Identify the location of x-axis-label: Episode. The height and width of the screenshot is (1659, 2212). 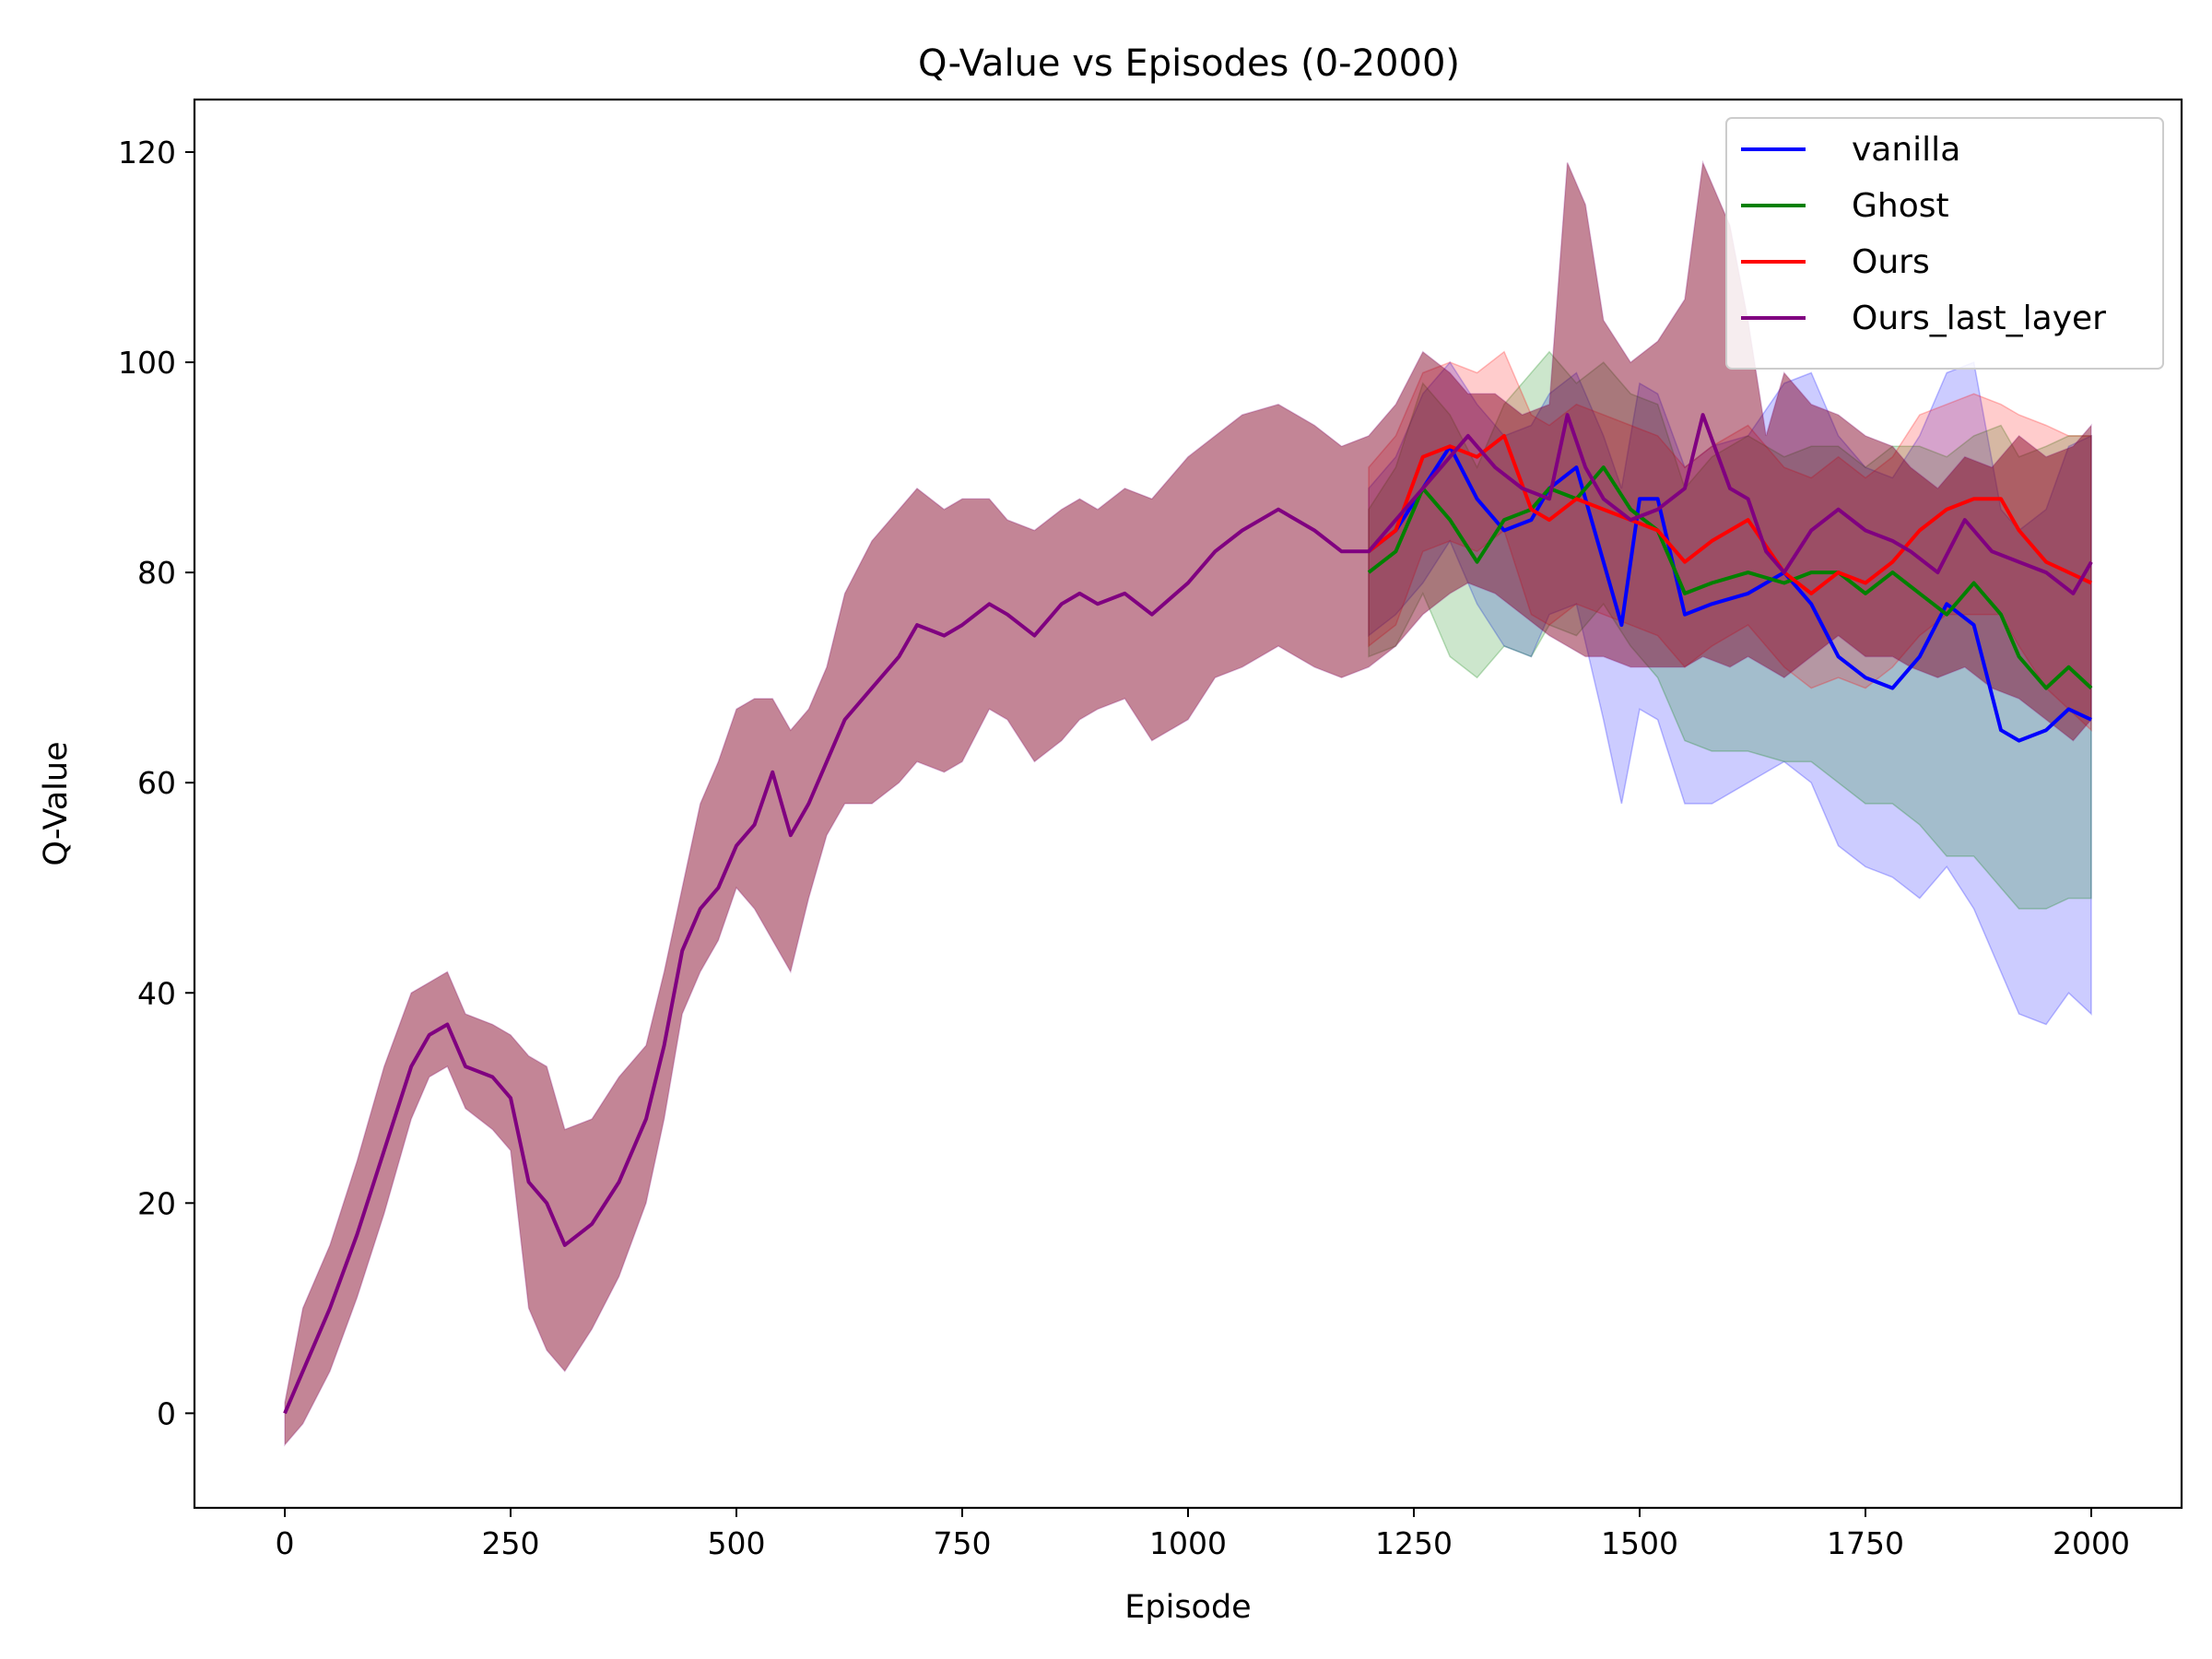
(1187, 1607).